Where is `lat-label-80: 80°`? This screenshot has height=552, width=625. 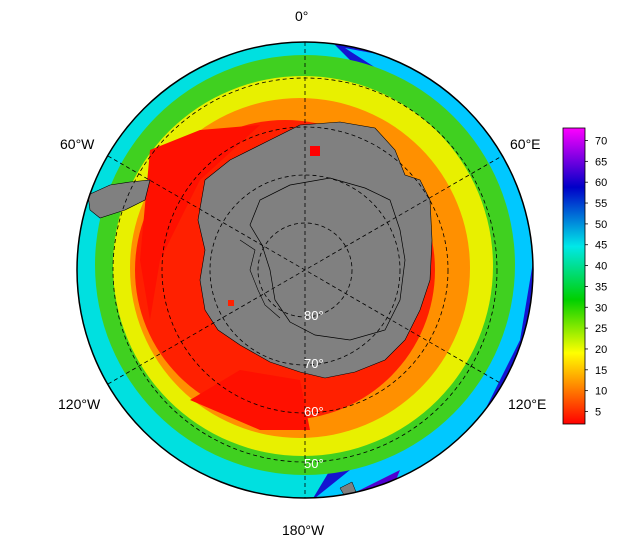 lat-label-80: 80° is located at coordinates (314, 315).